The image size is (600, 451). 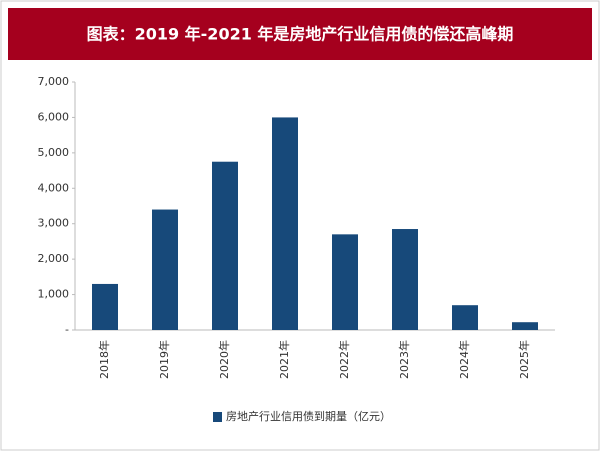 What do you see at coordinates (54, 223) in the screenshot?
I see `y-tick-label: 3,000` at bounding box center [54, 223].